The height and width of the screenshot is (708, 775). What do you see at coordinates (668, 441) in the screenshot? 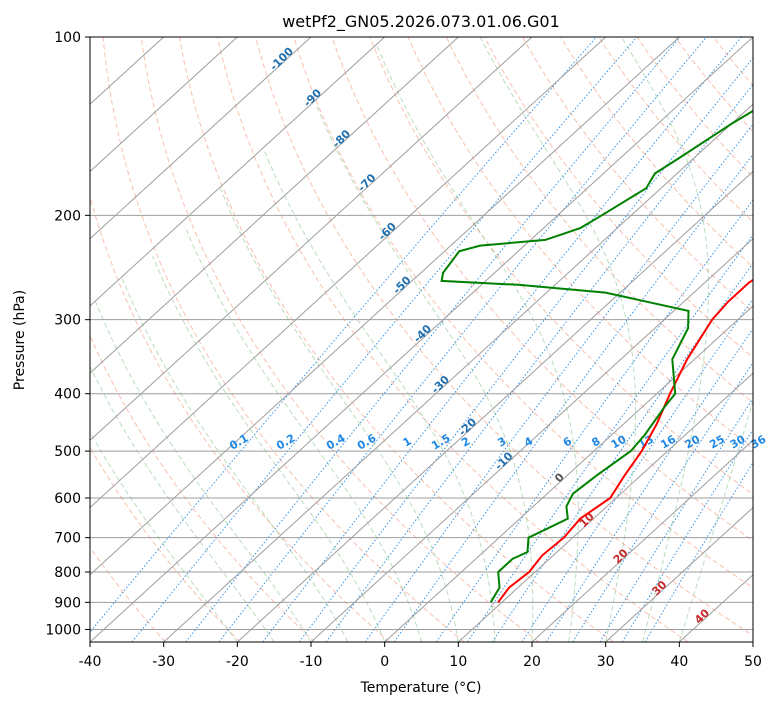
I see `mixing-ratio-label: 16` at bounding box center [668, 441].